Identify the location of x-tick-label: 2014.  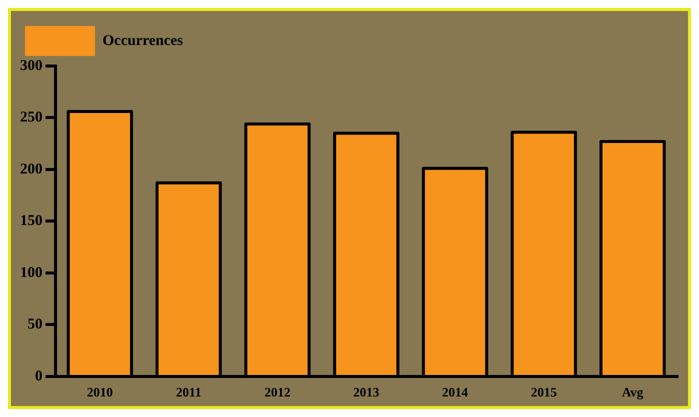
(455, 392).